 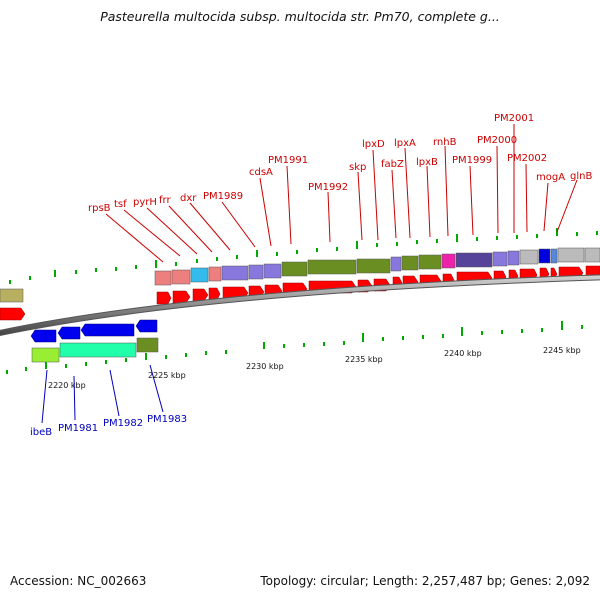 I want to click on gene-label-rpsB: rpsB, so click(x=99, y=208).